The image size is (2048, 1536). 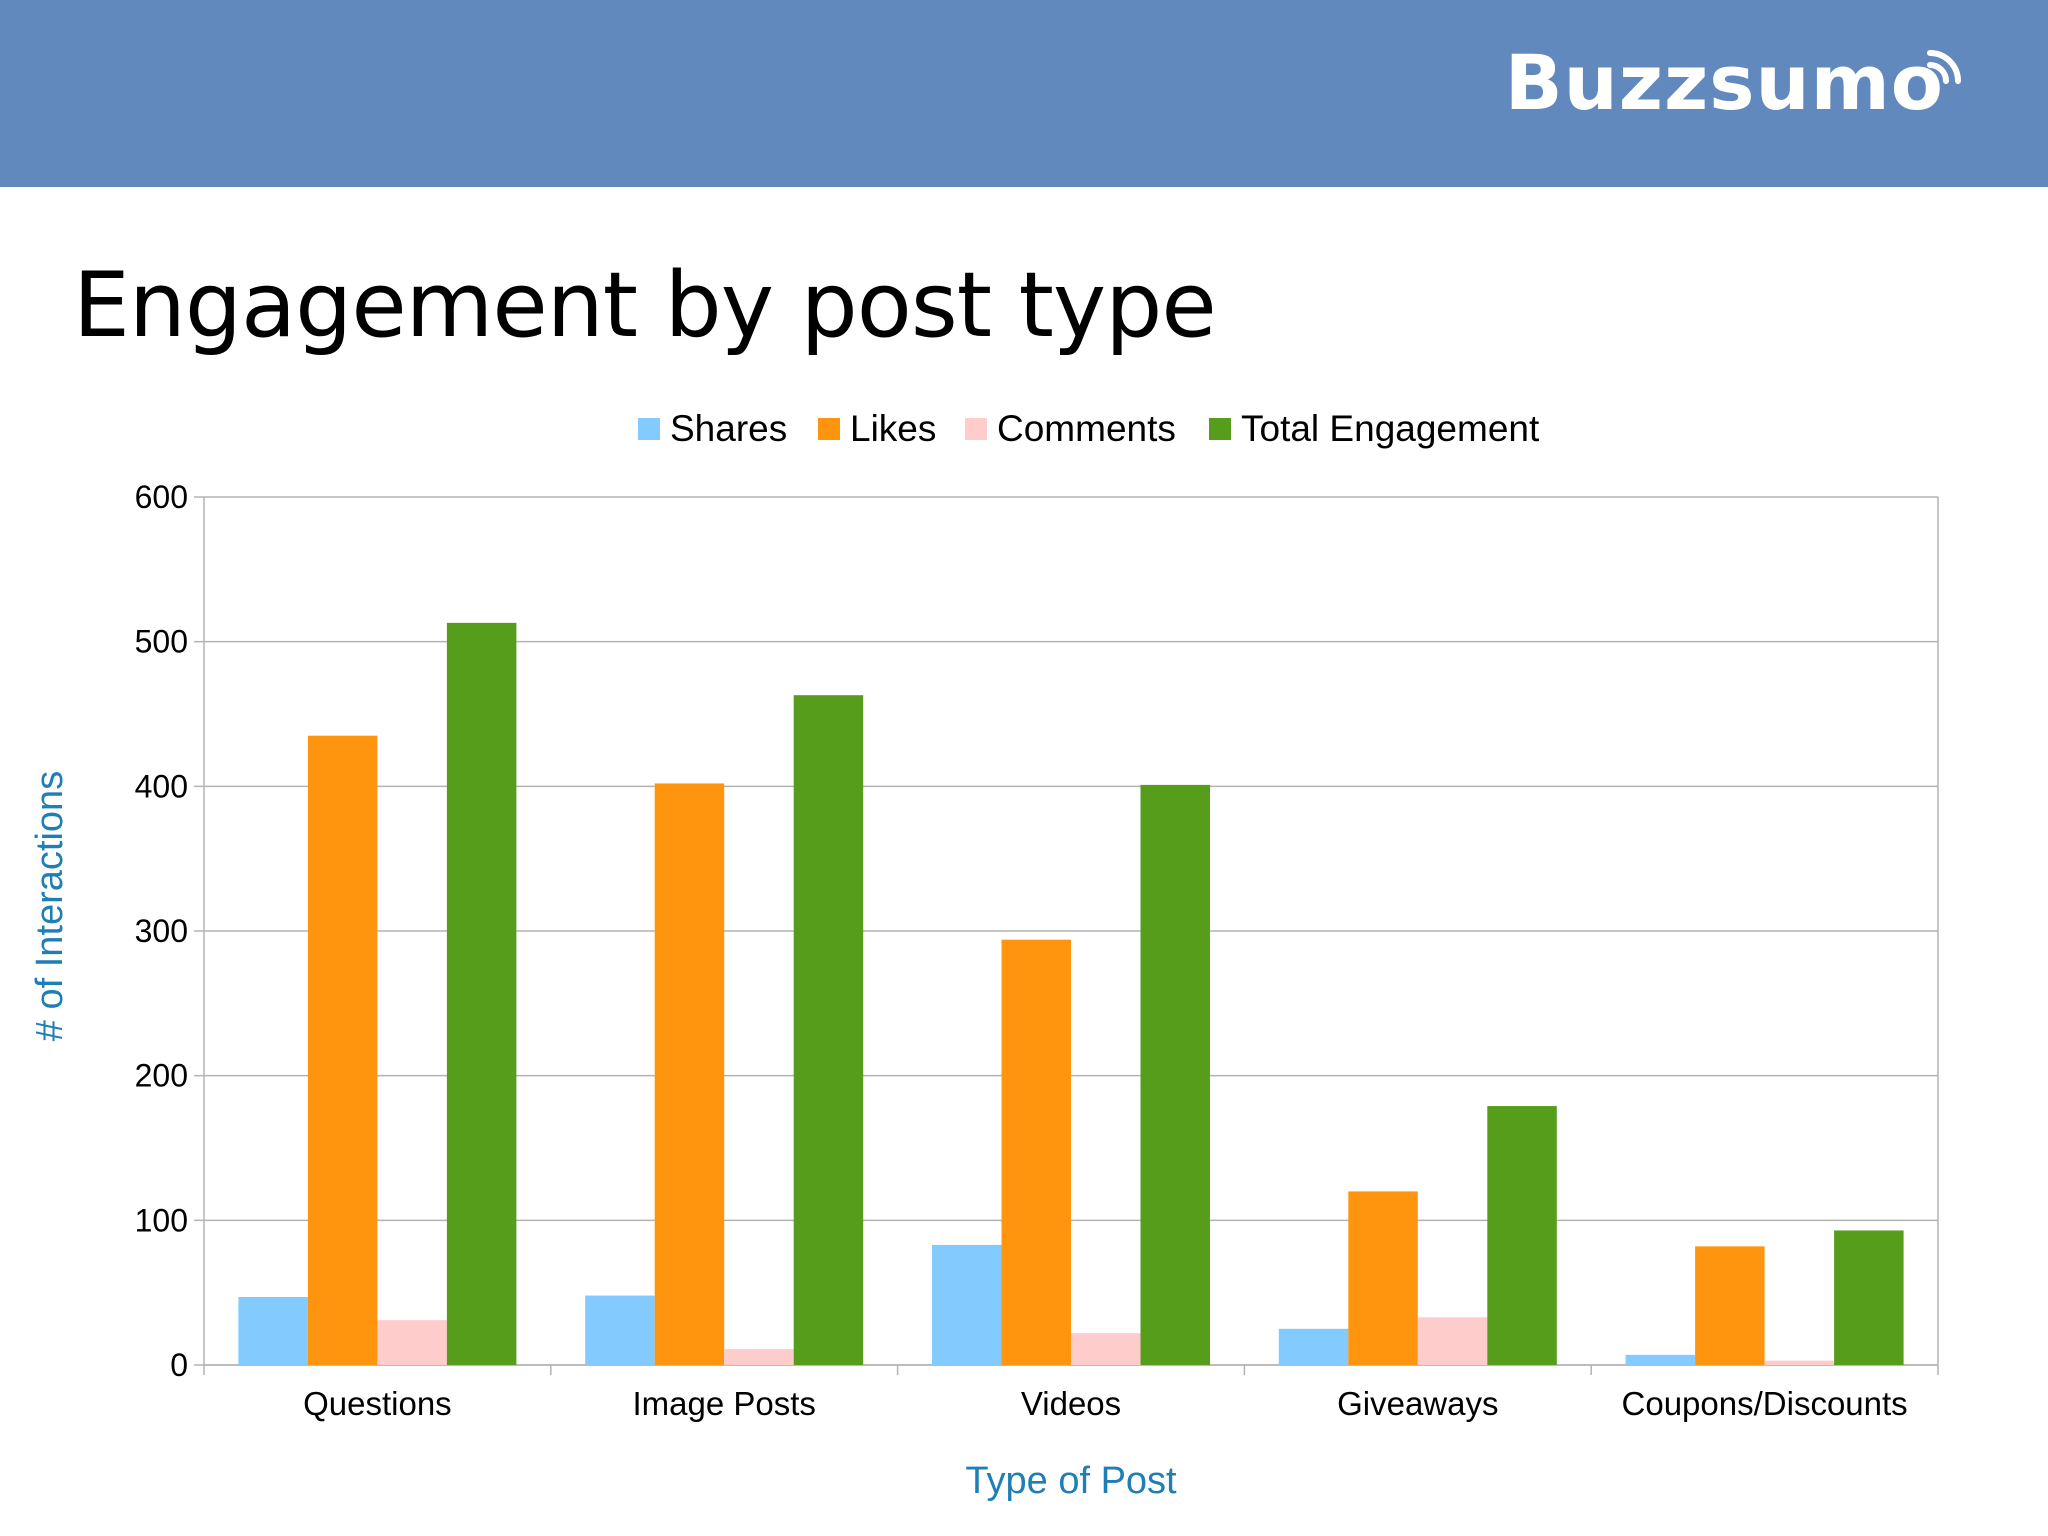 I want to click on x-tick-label: Giveaways, so click(x=1417, y=1403).